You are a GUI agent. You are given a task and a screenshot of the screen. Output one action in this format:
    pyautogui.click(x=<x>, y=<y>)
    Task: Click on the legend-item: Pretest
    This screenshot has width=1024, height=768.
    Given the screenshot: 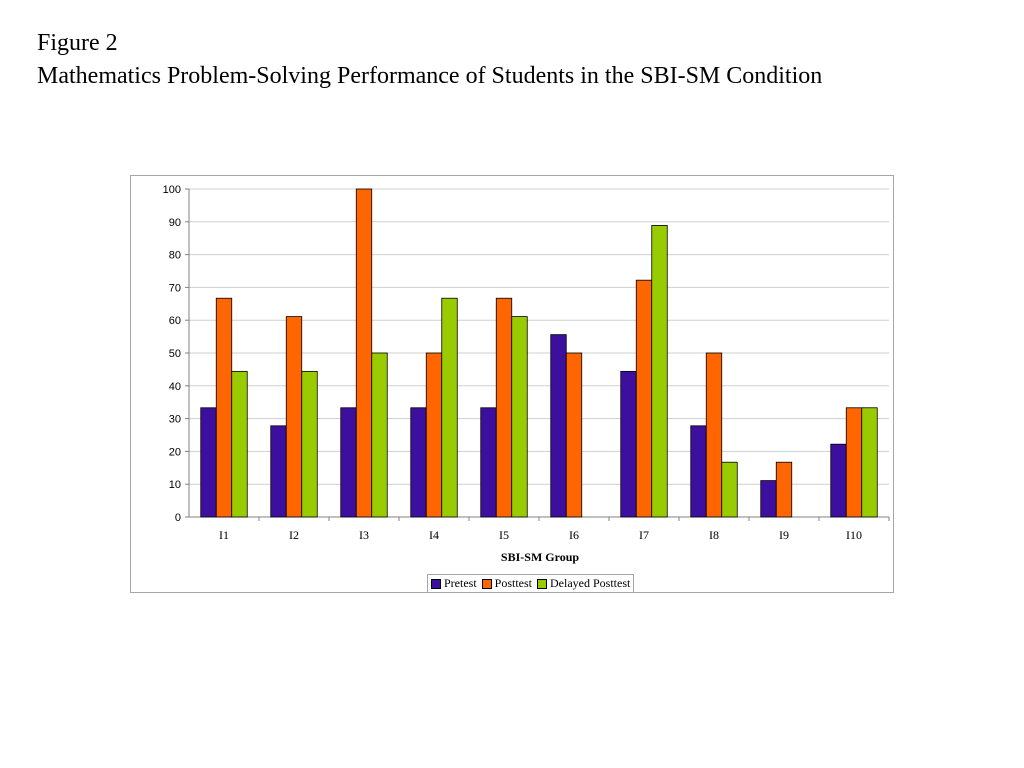 What is the action you would take?
    pyautogui.click(x=454, y=583)
    